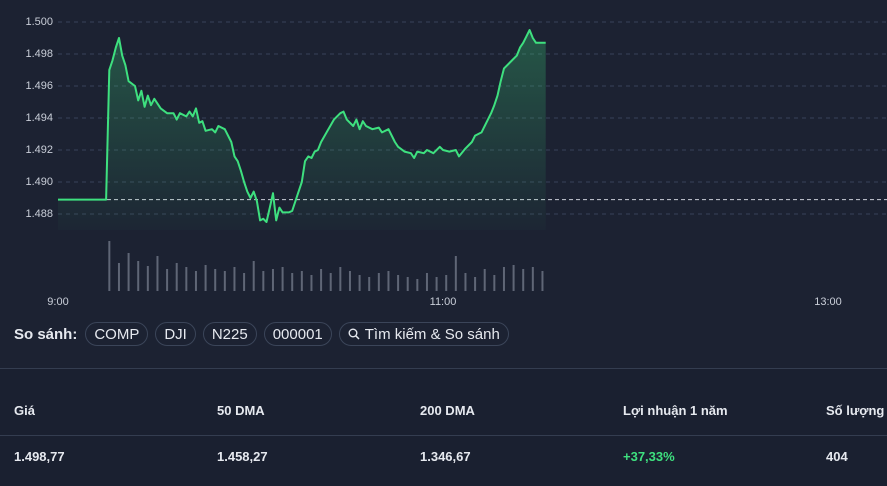  What do you see at coordinates (241, 410) in the screenshot?
I see `stat-header: 50 DMA` at bounding box center [241, 410].